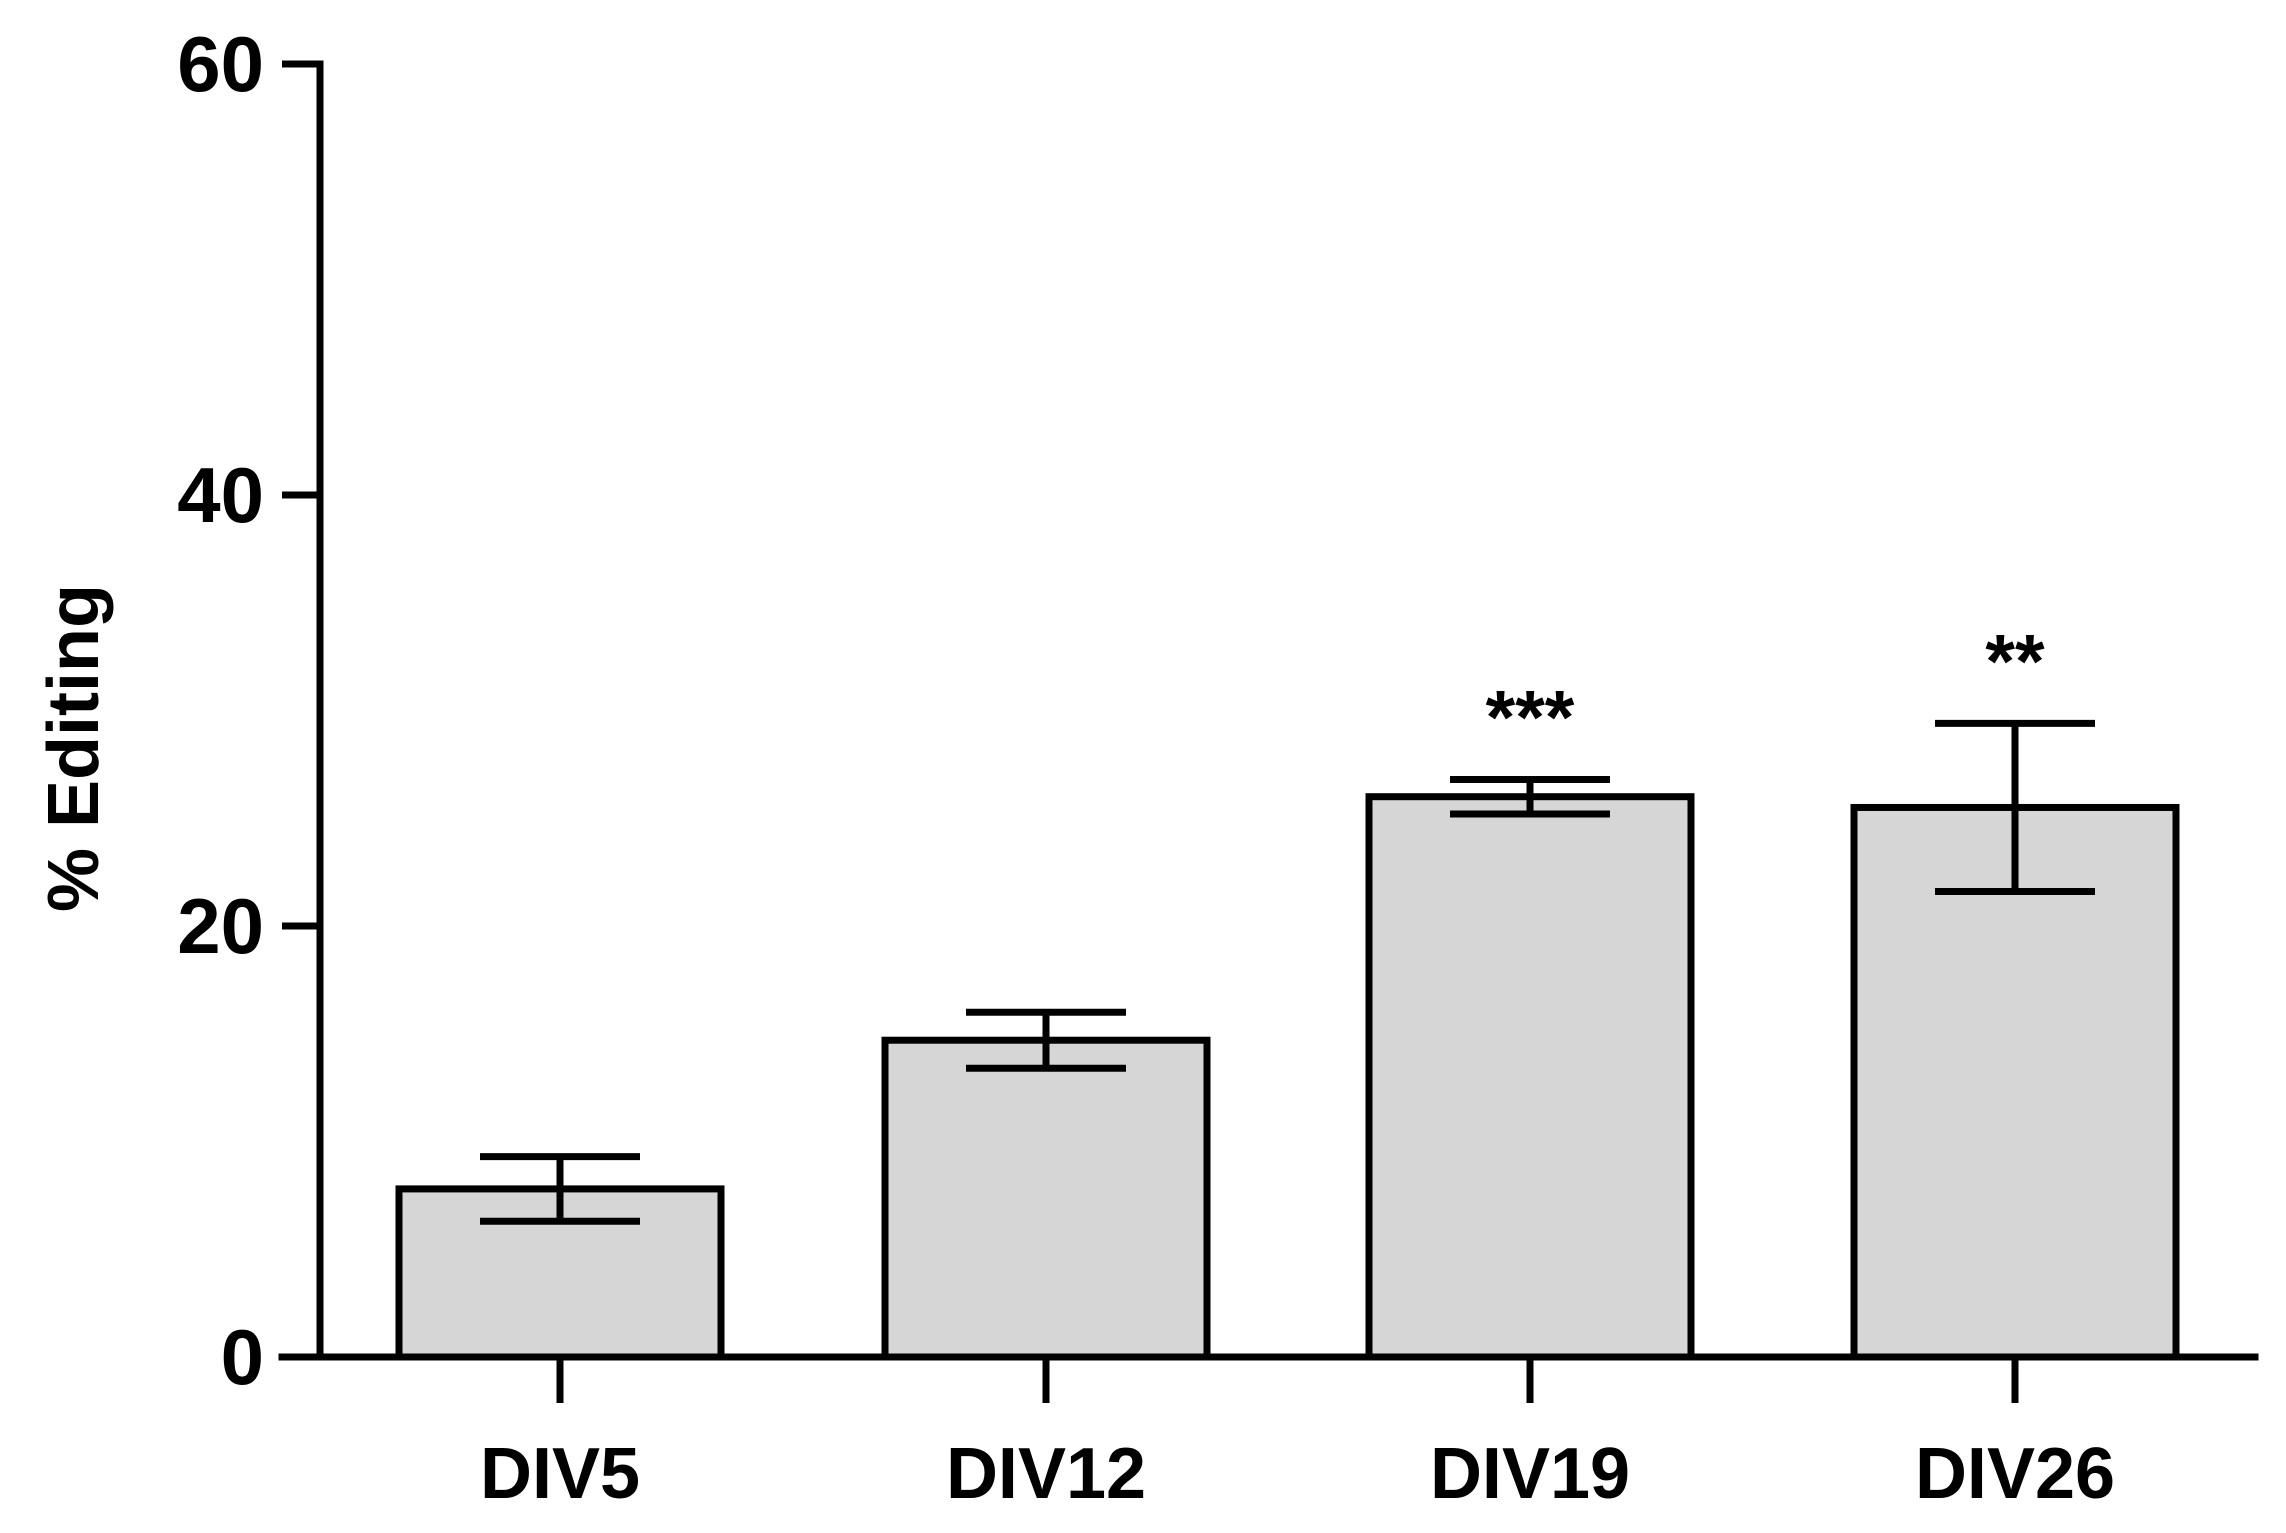 The width and height of the screenshot is (2286, 1533). What do you see at coordinates (1530, 1474) in the screenshot?
I see `x-tick-label-div19: DIV19` at bounding box center [1530, 1474].